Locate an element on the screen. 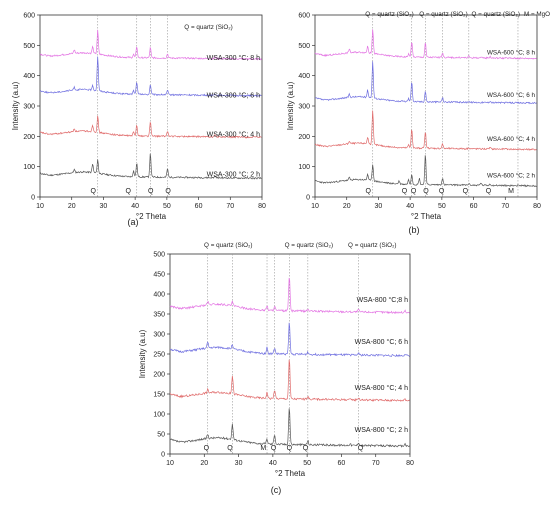 Image resolution: width=550 pixels, height=505 pixels. y-tick-label: 450 is located at coordinates (159, 275).